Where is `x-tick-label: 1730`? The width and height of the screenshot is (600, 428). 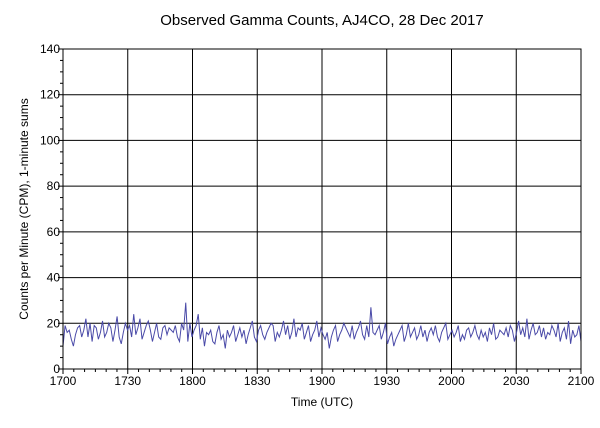
x-tick-label: 1730 is located at coordinates (127, 381).